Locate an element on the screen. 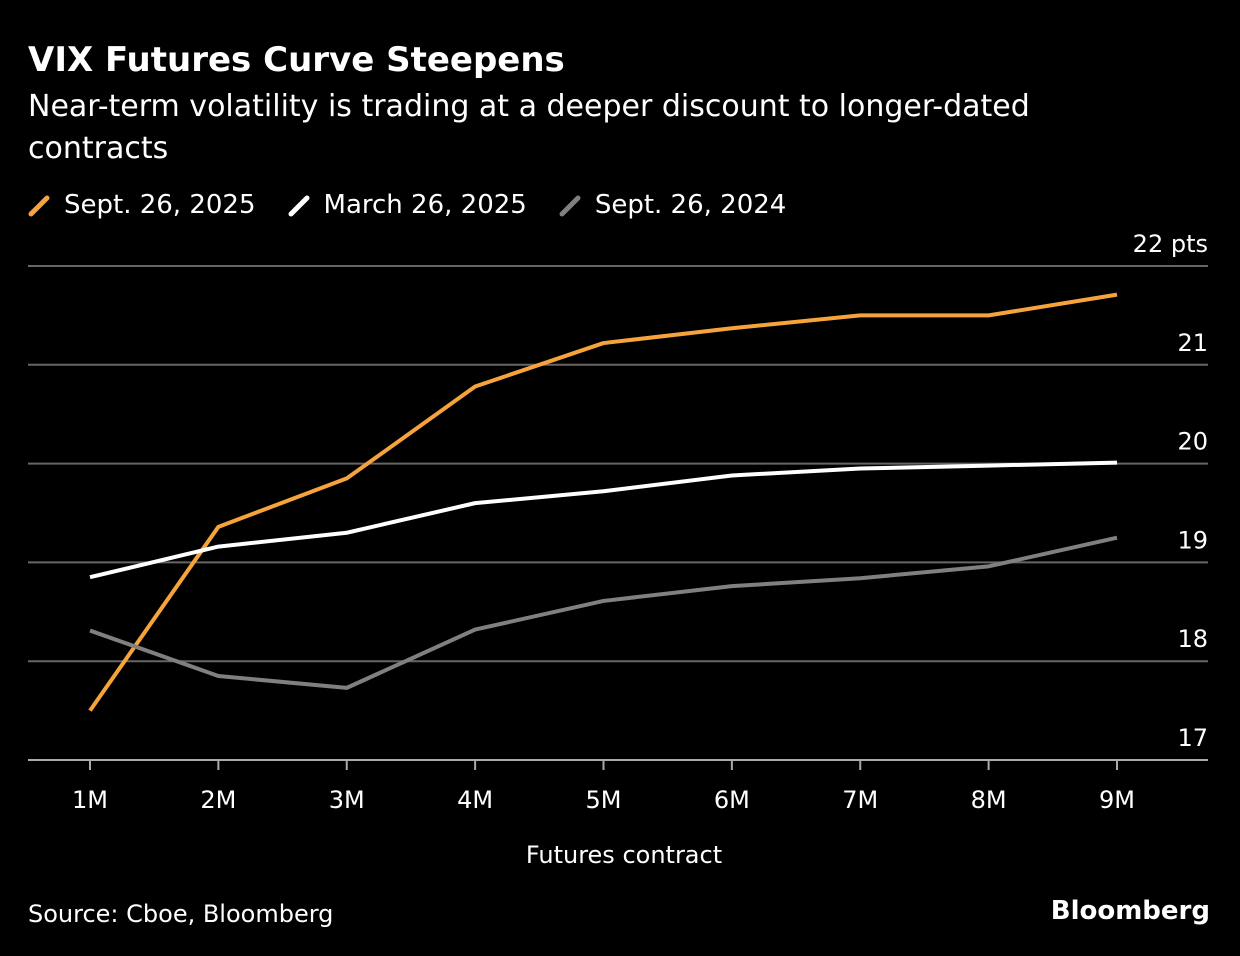  x-tick-label: 8M is located at coordinates (989, 800).